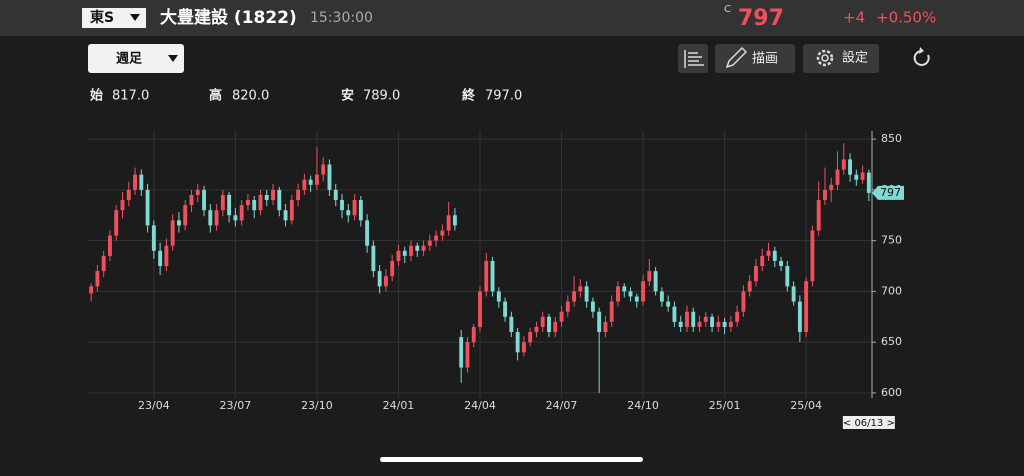 This screenshot has height=476, width=1024. I want to click on ohlc-row: 始 817.0 高 820.0 安 789.0 終 797.0, so click(306, 96).